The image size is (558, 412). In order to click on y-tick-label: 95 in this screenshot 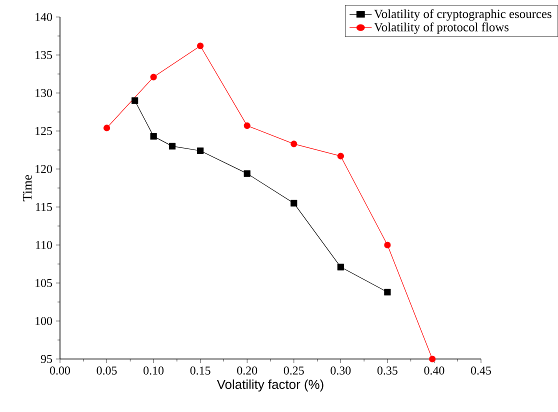, I will do `click(46, 359)`.